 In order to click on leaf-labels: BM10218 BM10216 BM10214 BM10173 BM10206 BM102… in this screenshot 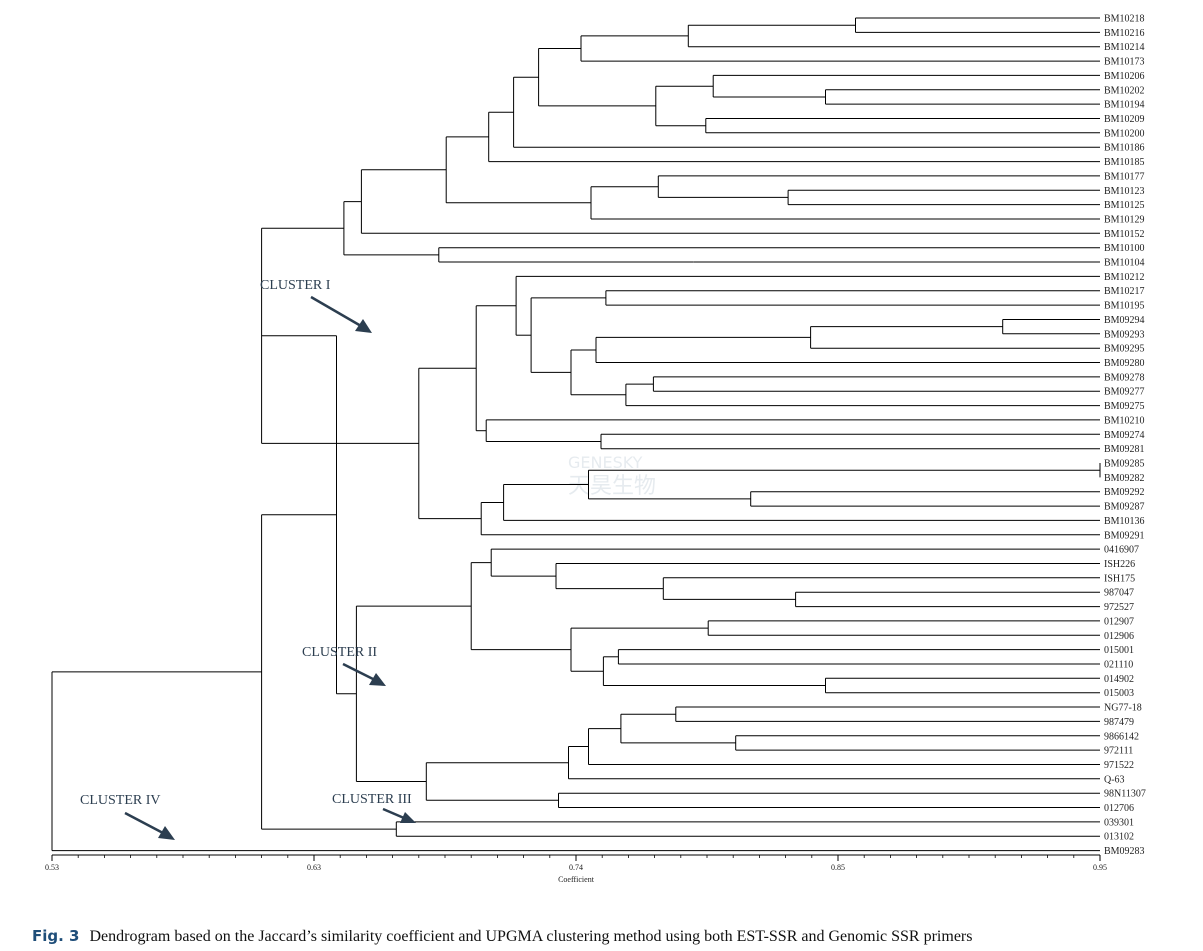, I will do `click(1125, 436)`.